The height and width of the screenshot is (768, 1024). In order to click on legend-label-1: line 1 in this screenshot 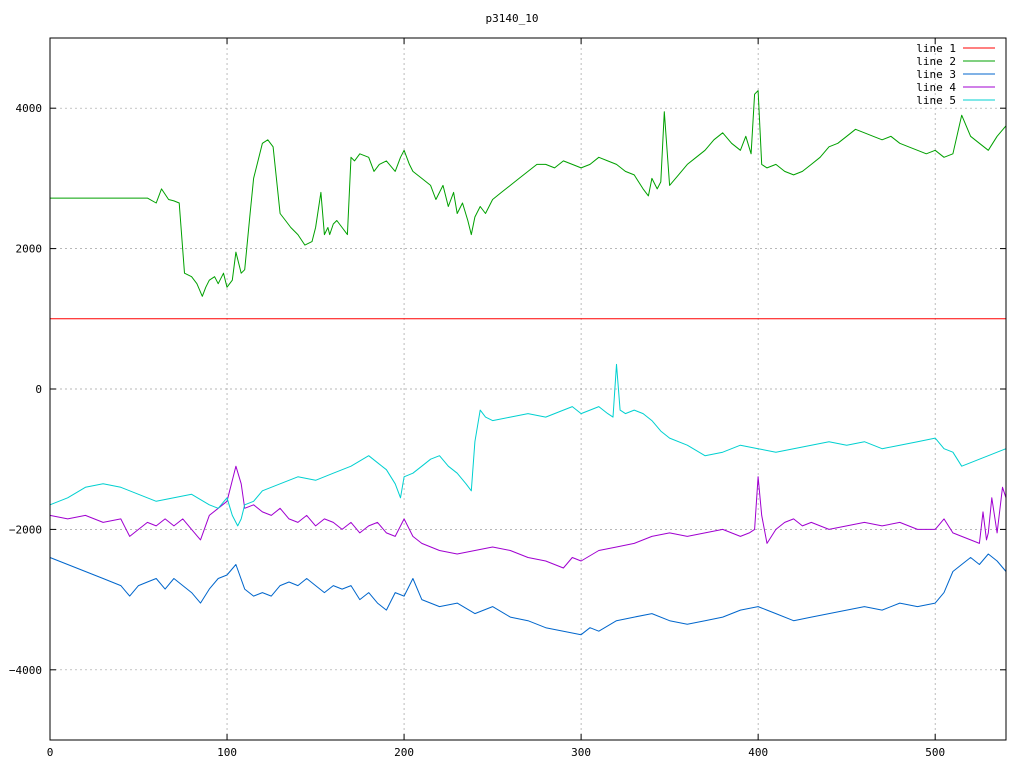, I will do `click(936, 48)`.